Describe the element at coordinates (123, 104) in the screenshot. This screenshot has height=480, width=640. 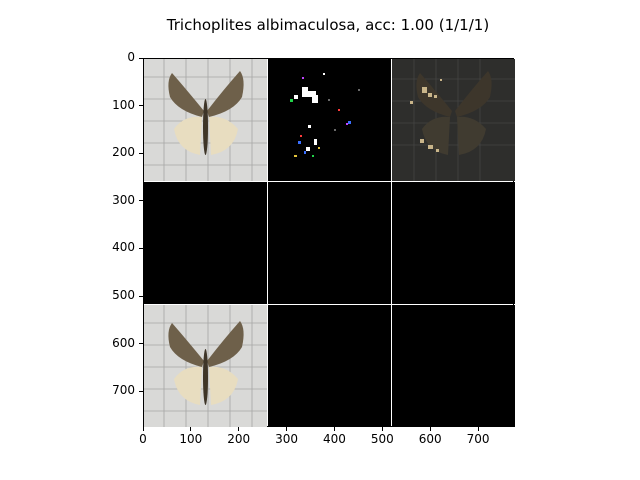
I see `y-tick-label: 100` at that location.